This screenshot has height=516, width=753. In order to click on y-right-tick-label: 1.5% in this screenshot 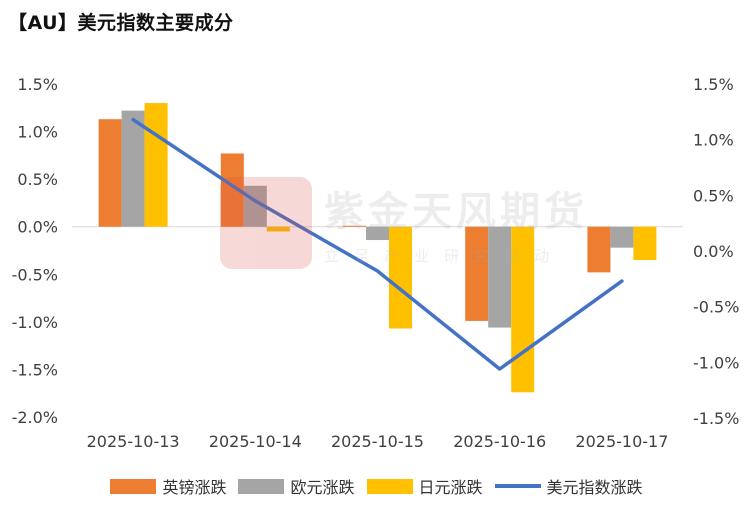, I will do `click(713, 84)`.